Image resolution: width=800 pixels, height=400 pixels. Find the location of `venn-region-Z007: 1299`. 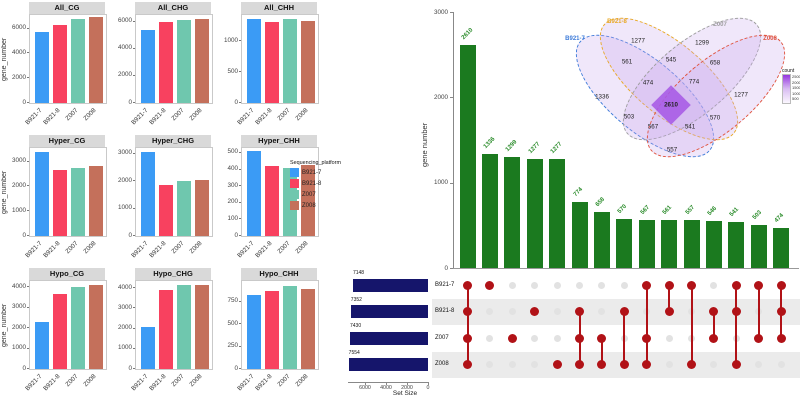

venn-region-Z007: 1299 is located at coordinates (702, 43).